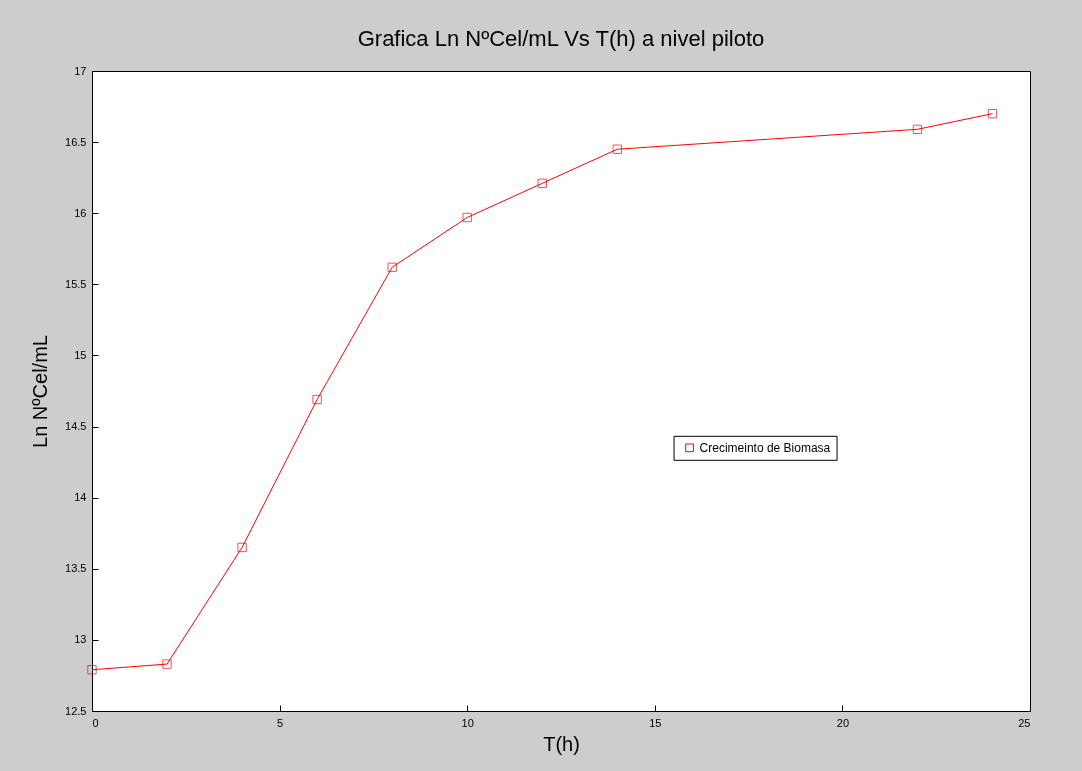 The image size is (1082, 771). I want to click on y-tick-label: 14, so click(80, 497).